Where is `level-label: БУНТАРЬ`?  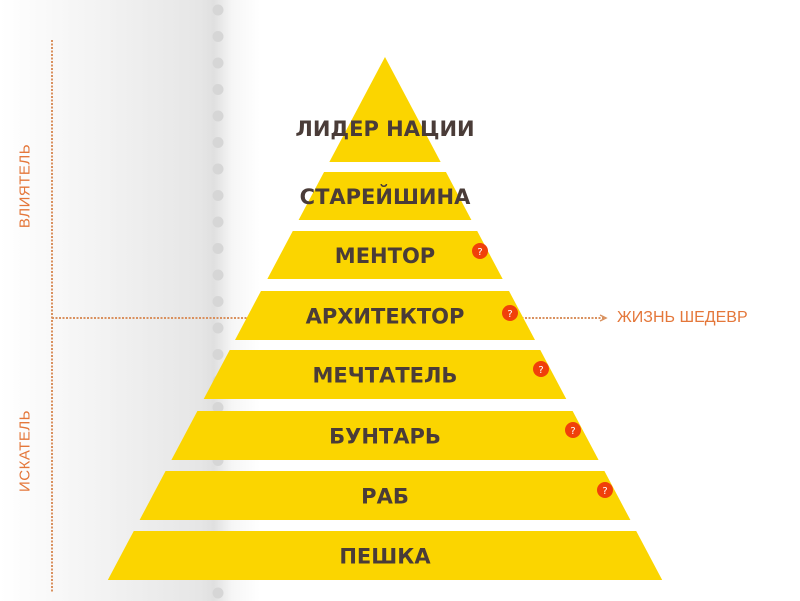 level-label: БУНТАРЬ is located at coordinates (385, 437).